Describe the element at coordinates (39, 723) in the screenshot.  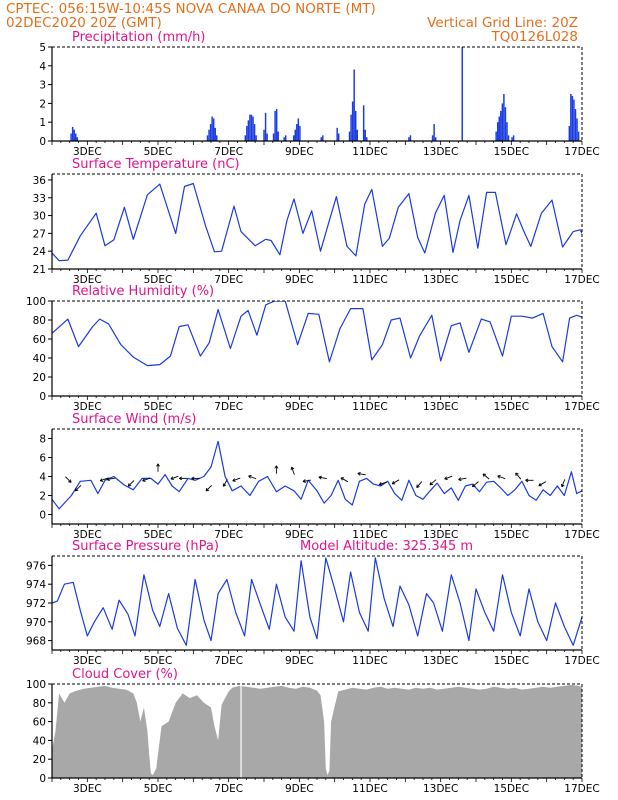
I see `y-tick-label: 60` at that location.